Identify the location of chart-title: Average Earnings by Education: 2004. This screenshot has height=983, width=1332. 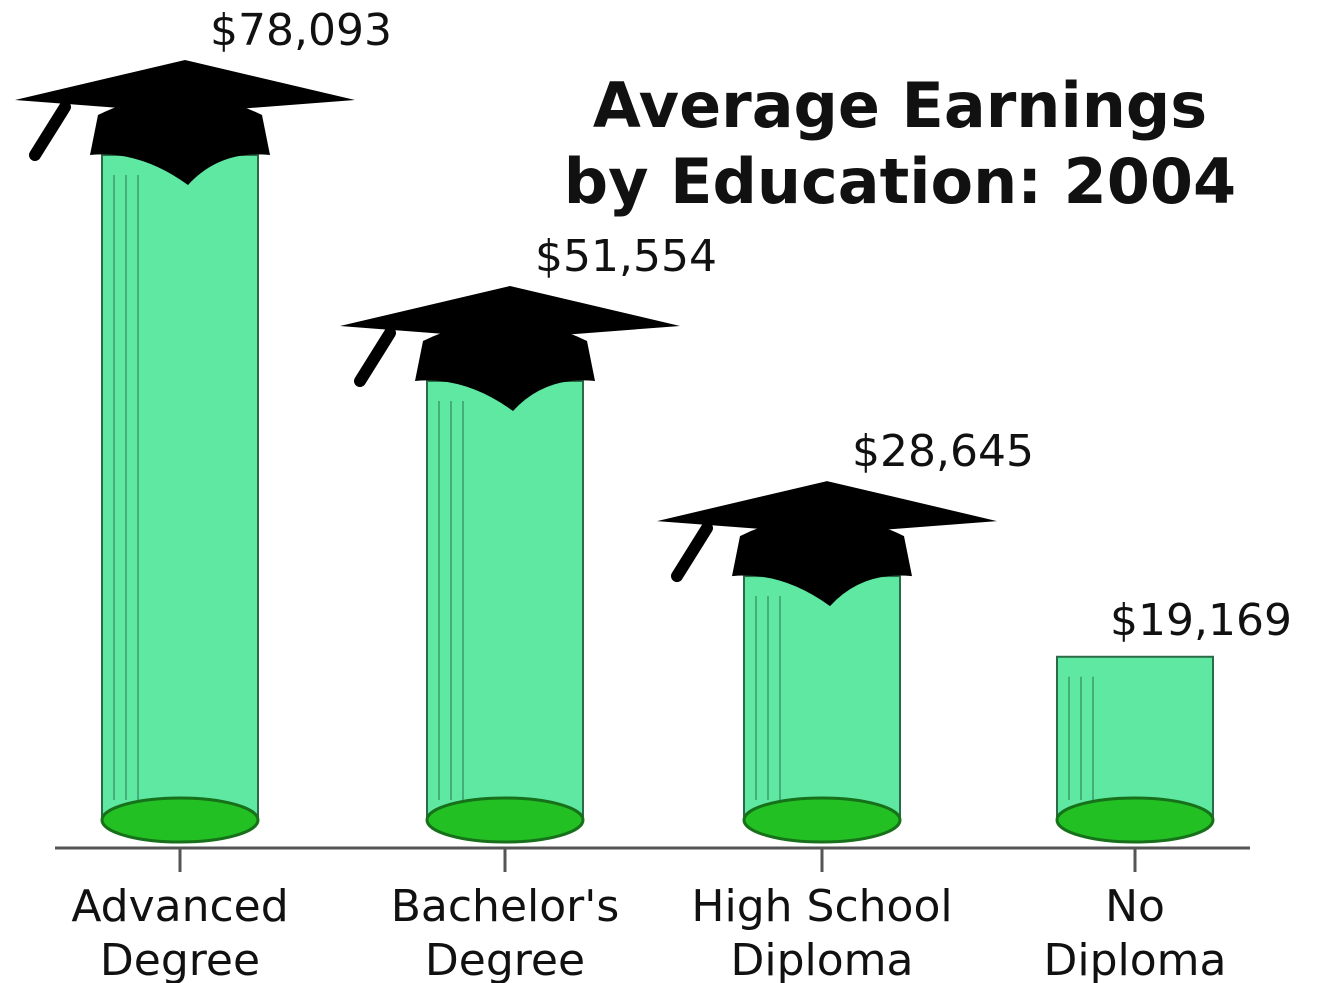
(900, 143).